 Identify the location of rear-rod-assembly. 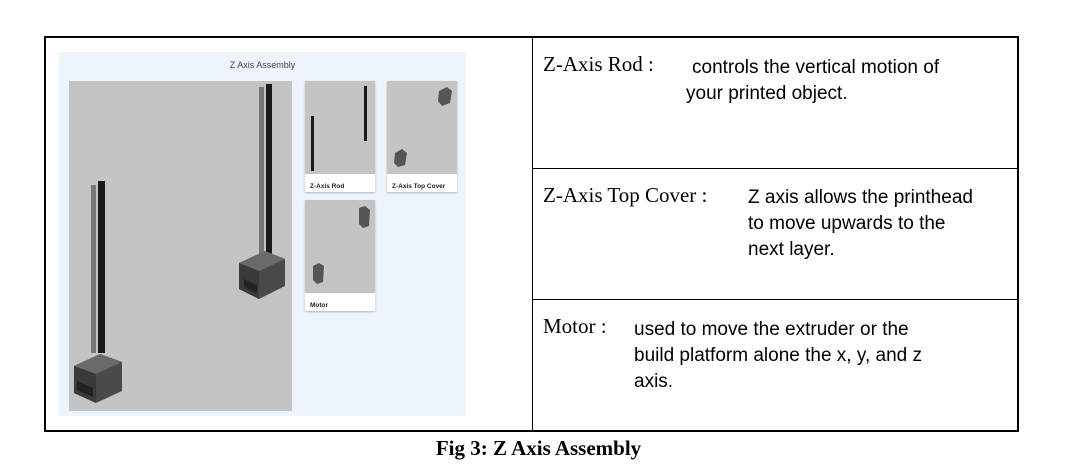
(262, 191).